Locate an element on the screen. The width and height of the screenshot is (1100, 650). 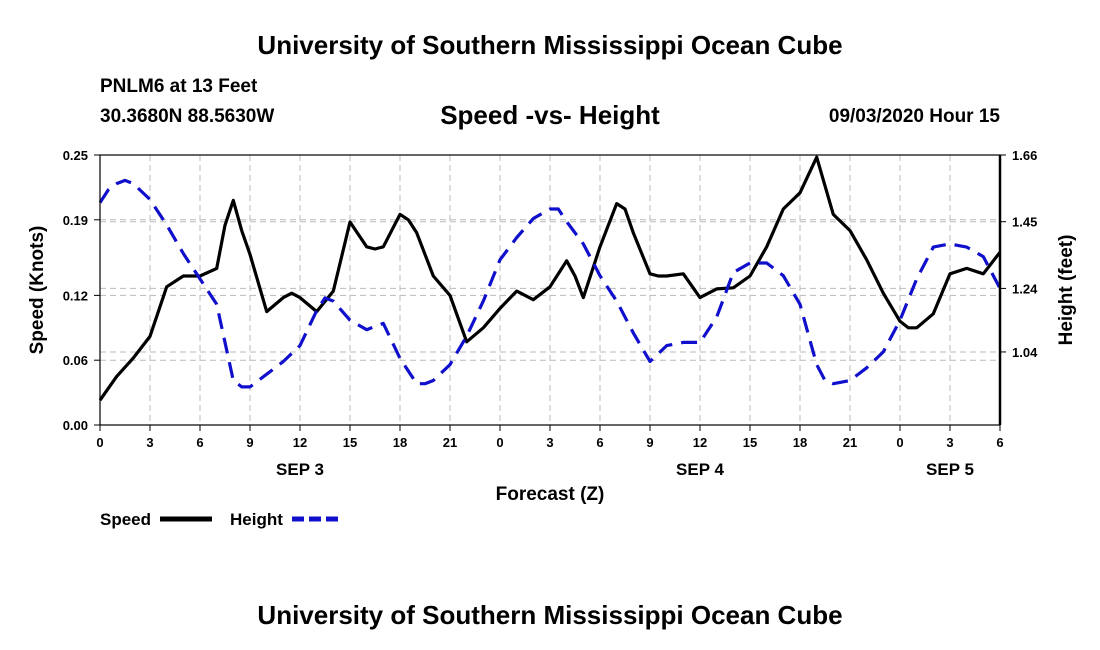
y2-axis-ticks: 1.04 1.24 1.45 1.66 is located at coordinates (1019, 254).